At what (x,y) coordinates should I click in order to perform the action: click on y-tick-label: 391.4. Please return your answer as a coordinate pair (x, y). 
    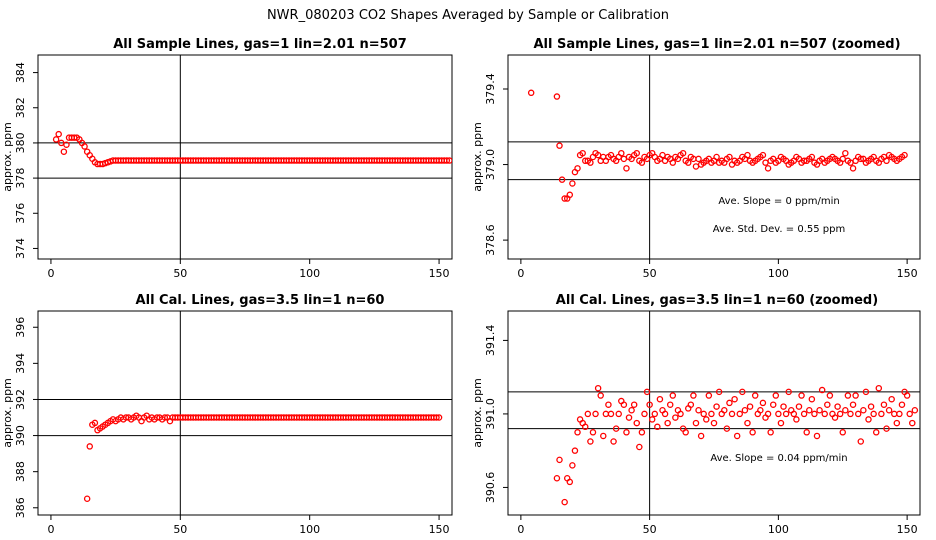
    Looking at the image, I should click on (490, 341).